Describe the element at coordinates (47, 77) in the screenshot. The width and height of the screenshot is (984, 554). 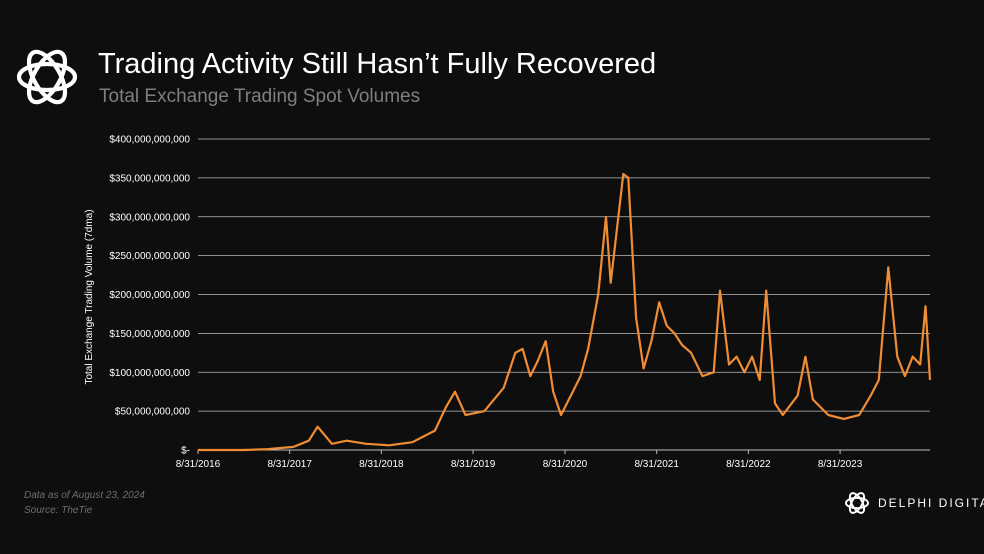
I see `delphi-logo-icon` at that location.